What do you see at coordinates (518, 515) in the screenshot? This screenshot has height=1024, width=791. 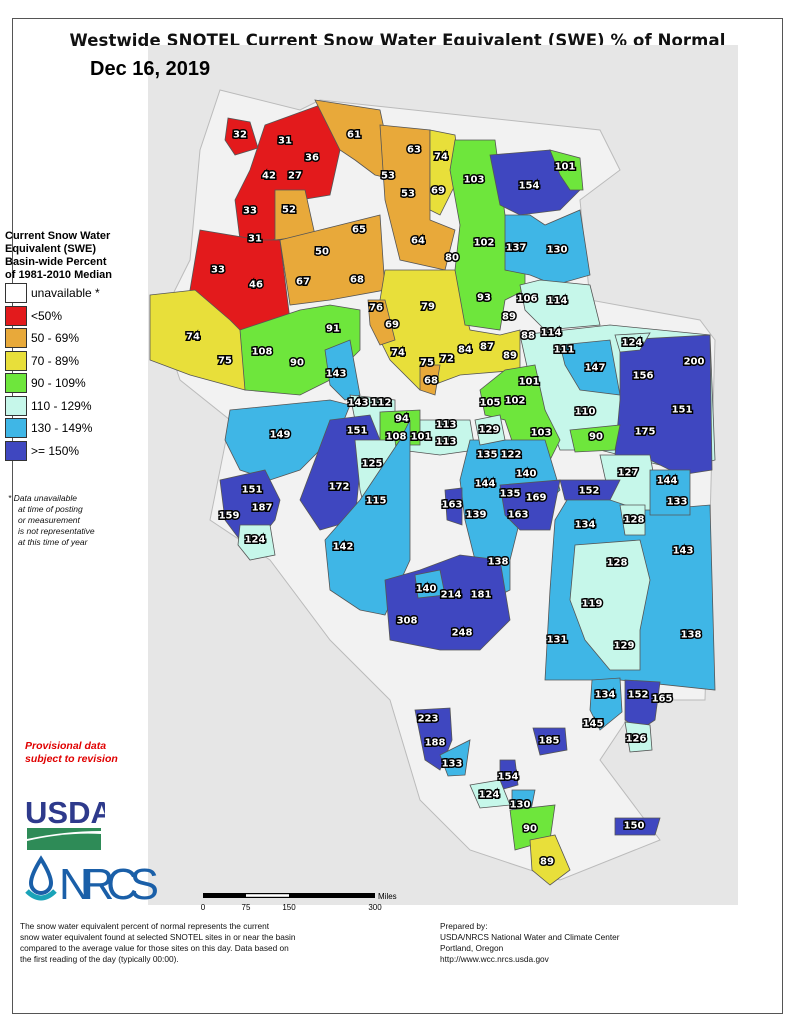 I see `basin-value-label: 163` at bounding box center [518, 515].